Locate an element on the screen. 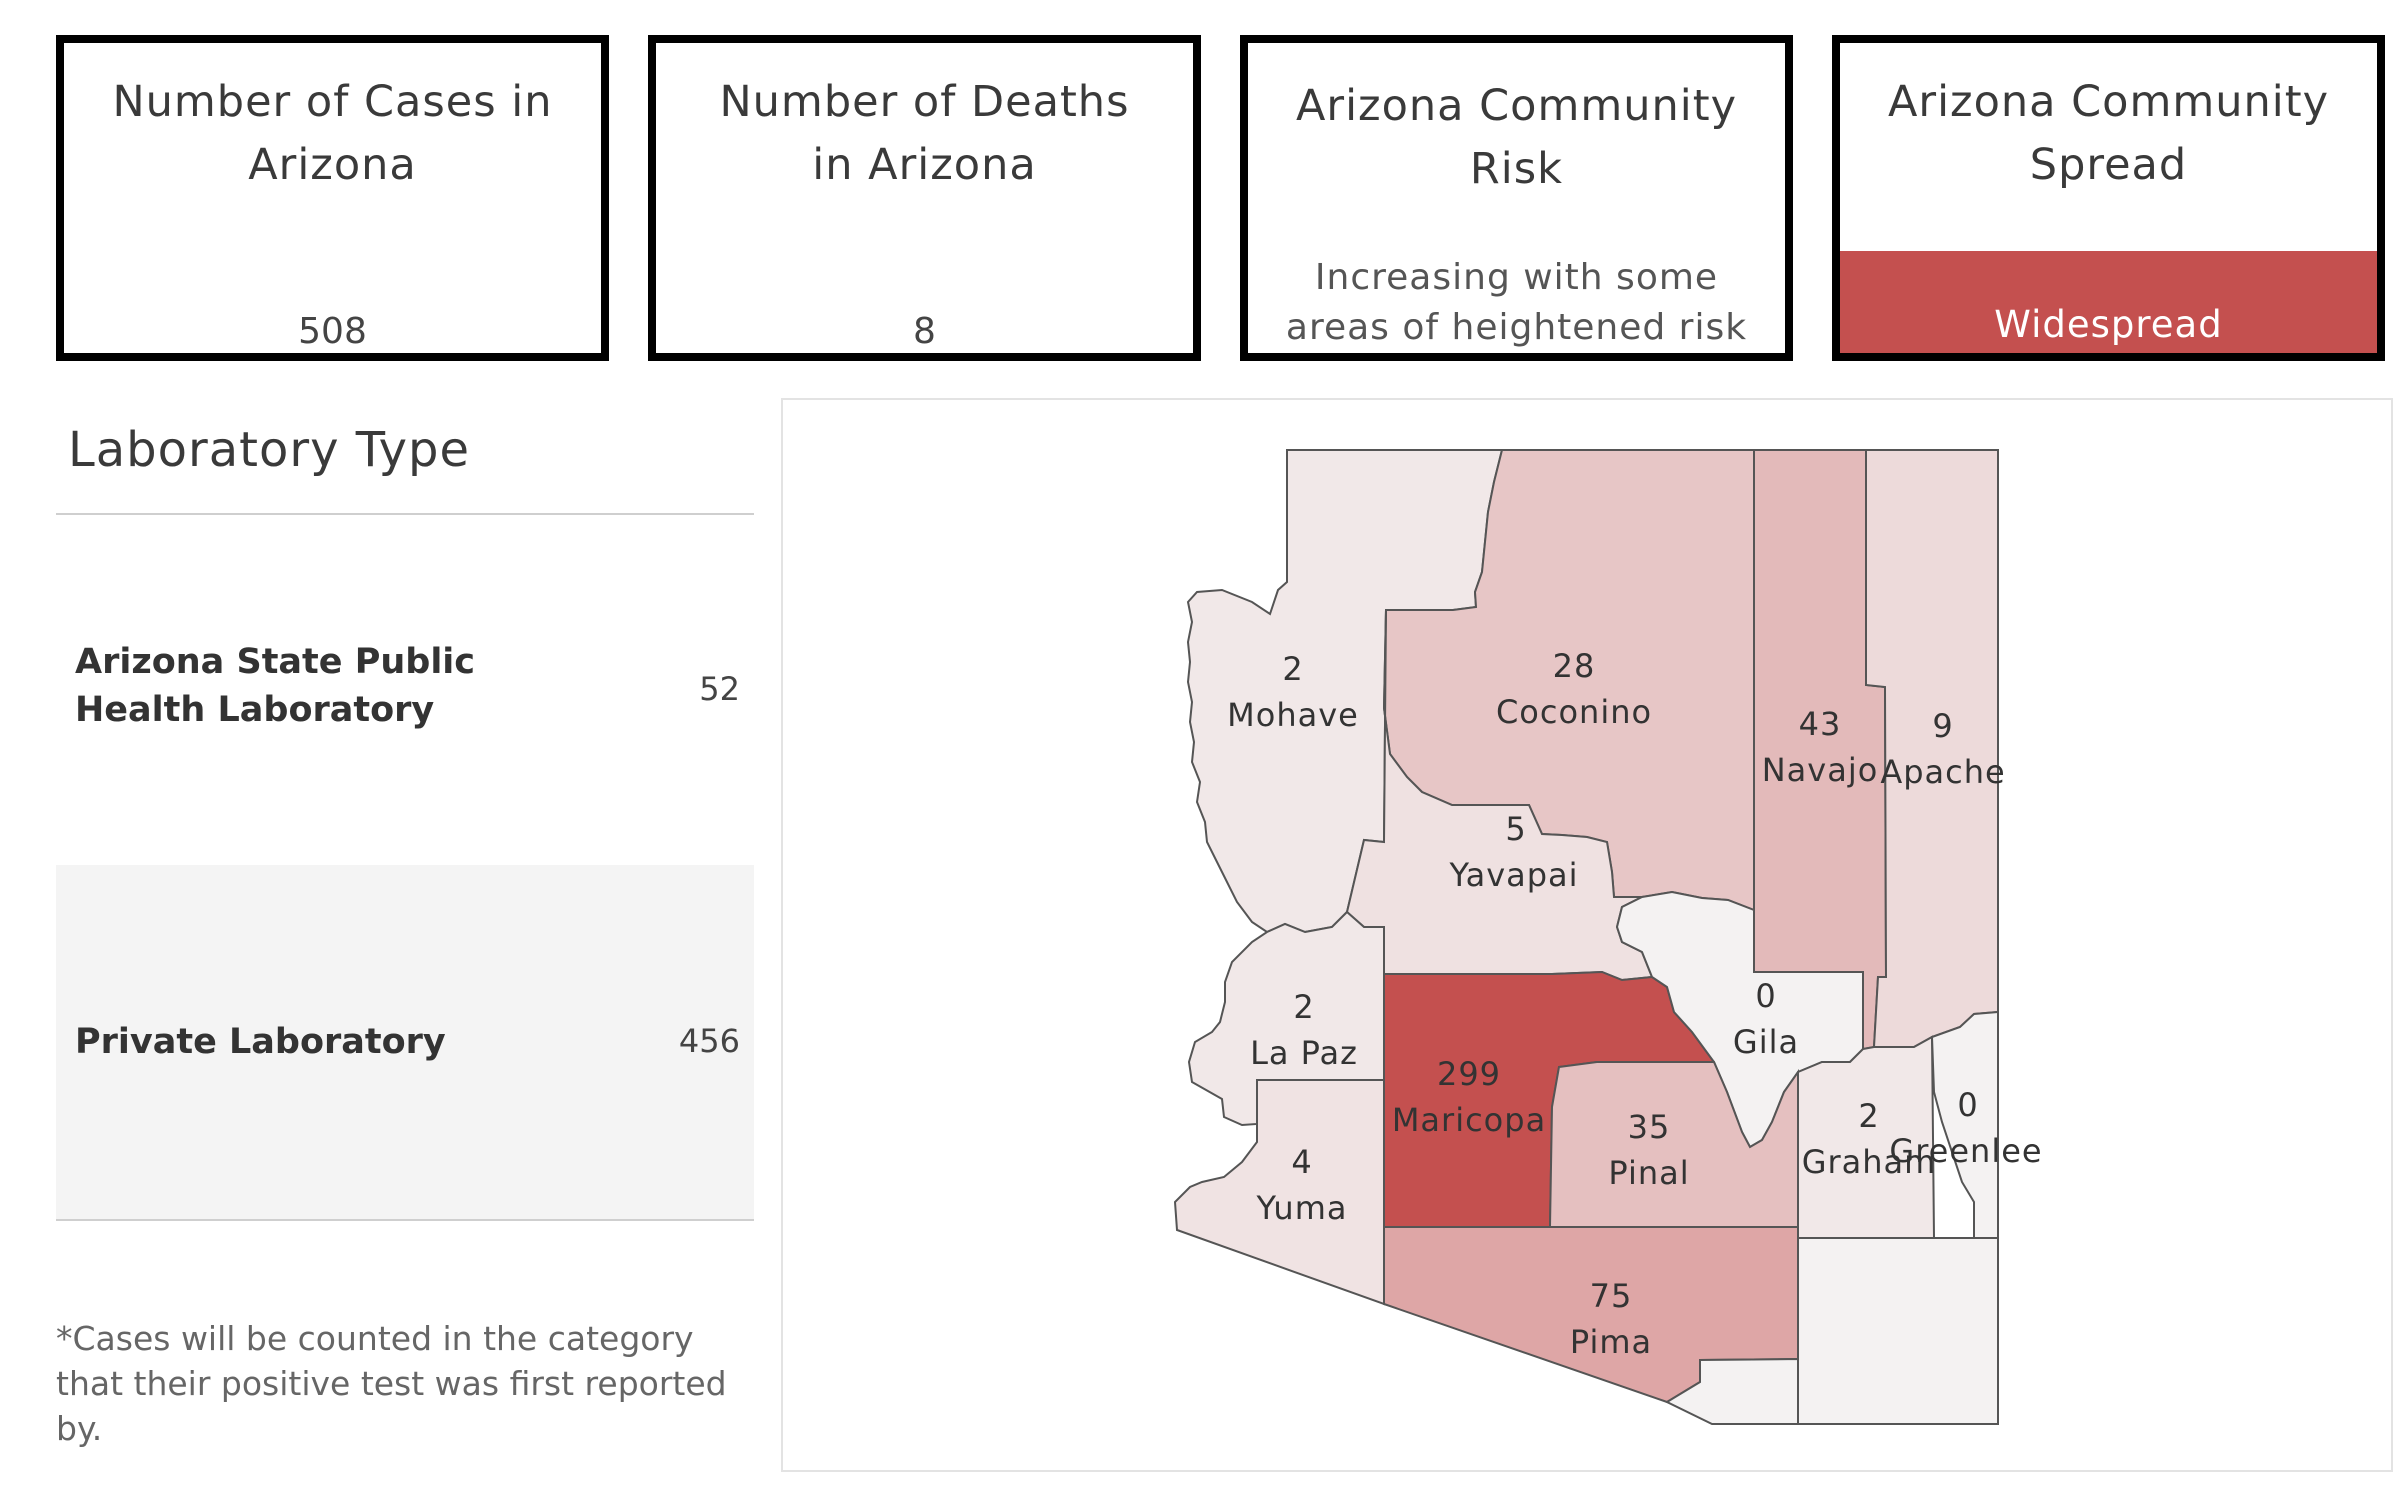 The height and width of the screenshot is (1498, 2401). county-cases-label: 4 is located at coordinates (1301, 1162).